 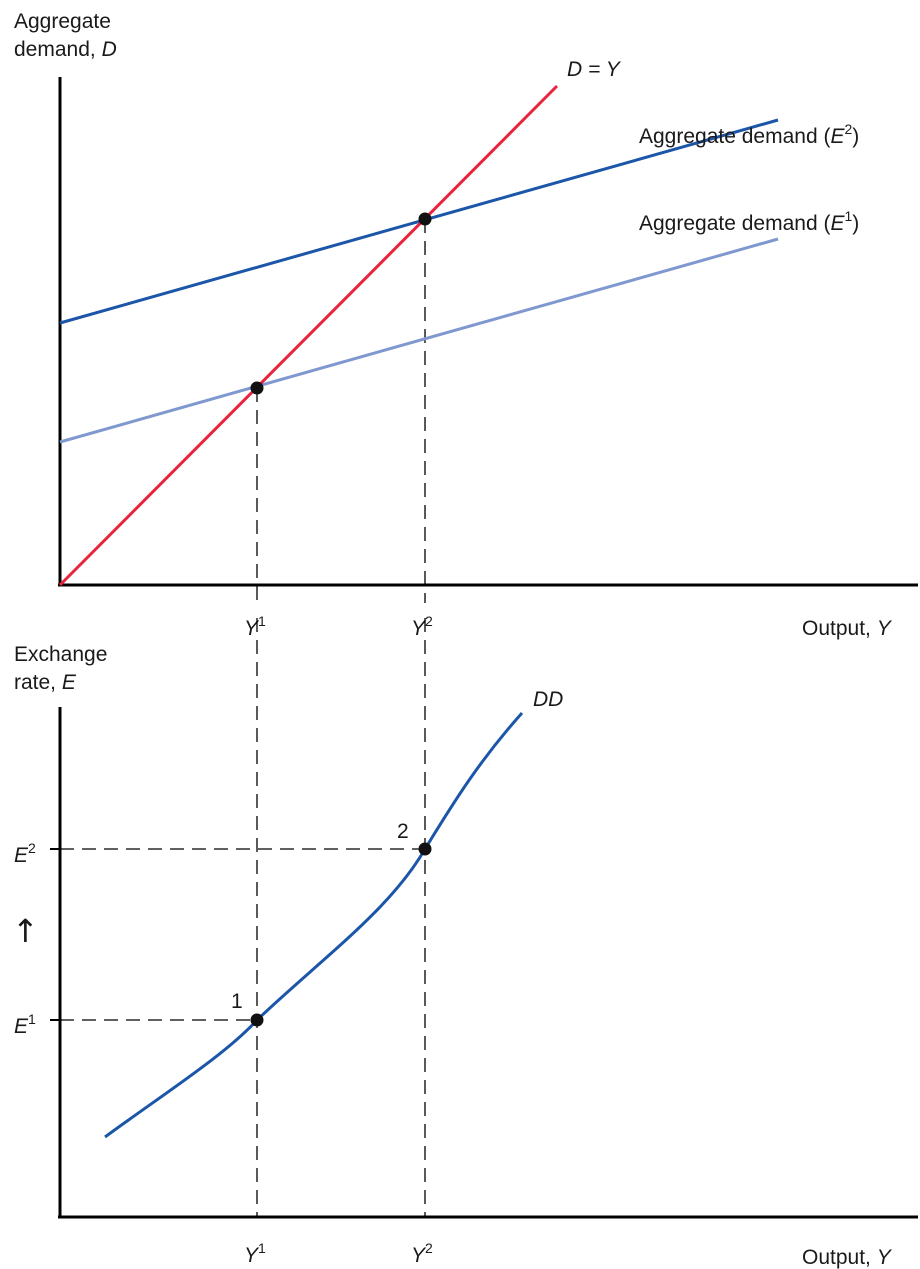 What do you see at coordinates (429, 621) in the screenshot?
I see `top-tick-y2-sup: 2` at bounding box center [429, 621].